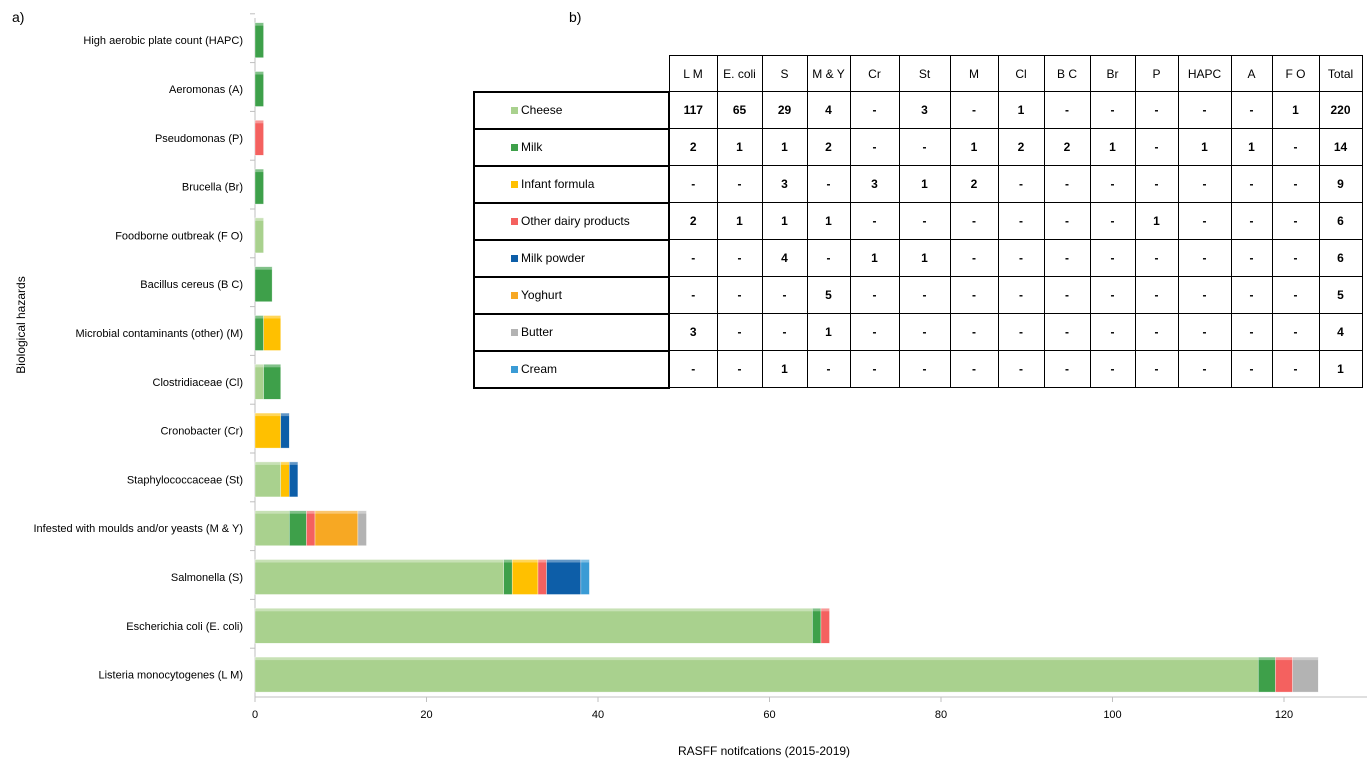 The width and height of the screenshot is (1367, 759). What do you see at coordinates (255, 715) in the screenshot?
I see `x-tick-label: 0` at bounding box center [255, 715].